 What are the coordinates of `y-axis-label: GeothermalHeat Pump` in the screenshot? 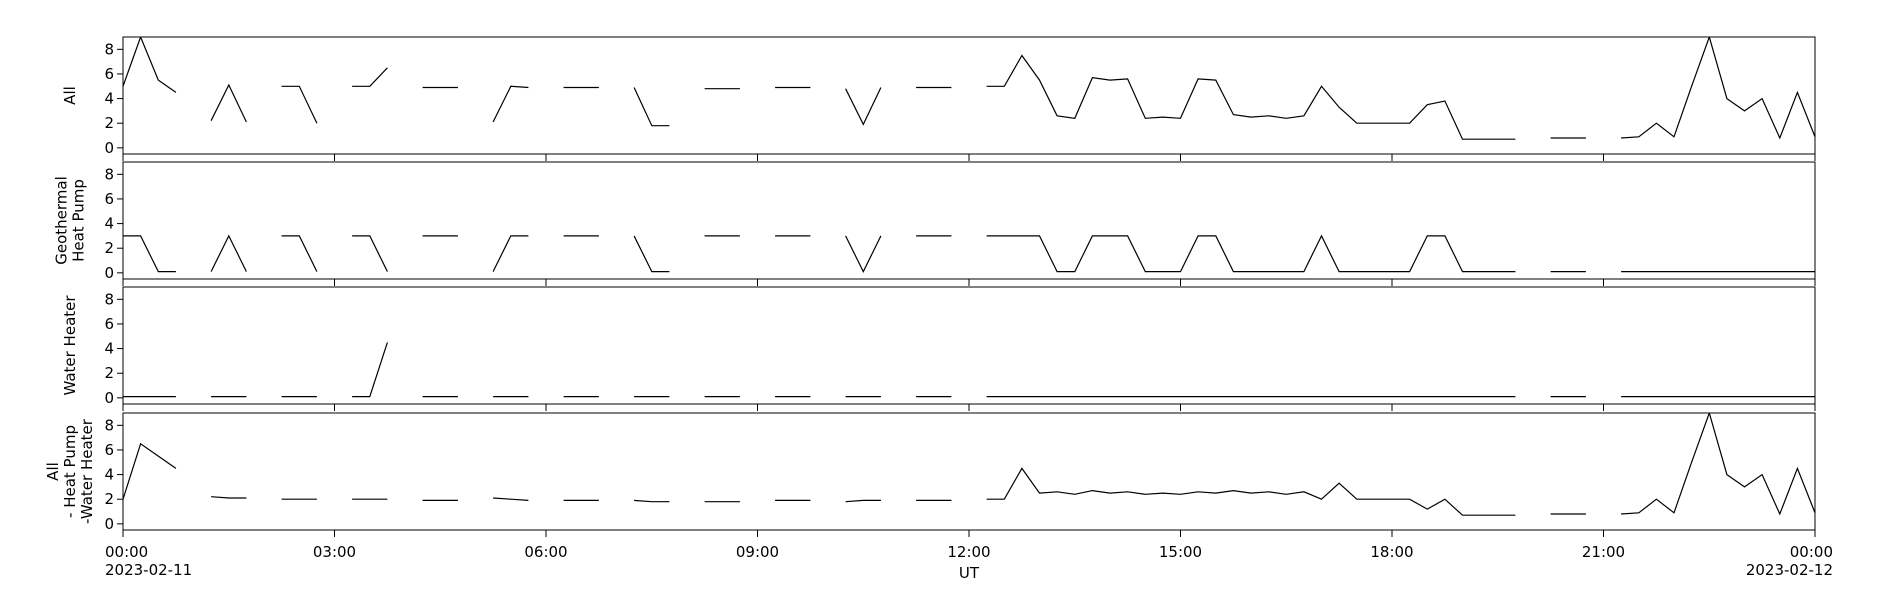 It's located at (70, 220).